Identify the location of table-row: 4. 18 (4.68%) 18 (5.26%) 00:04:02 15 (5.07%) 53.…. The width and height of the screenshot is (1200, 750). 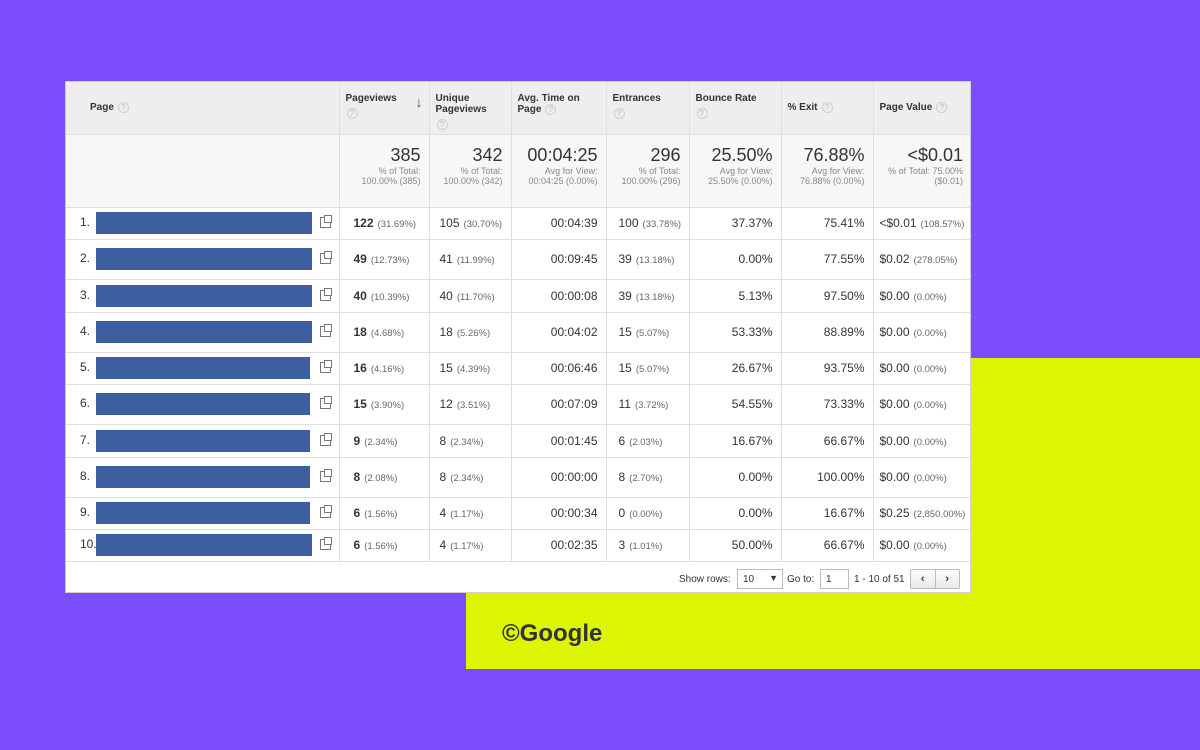
(518, 332).